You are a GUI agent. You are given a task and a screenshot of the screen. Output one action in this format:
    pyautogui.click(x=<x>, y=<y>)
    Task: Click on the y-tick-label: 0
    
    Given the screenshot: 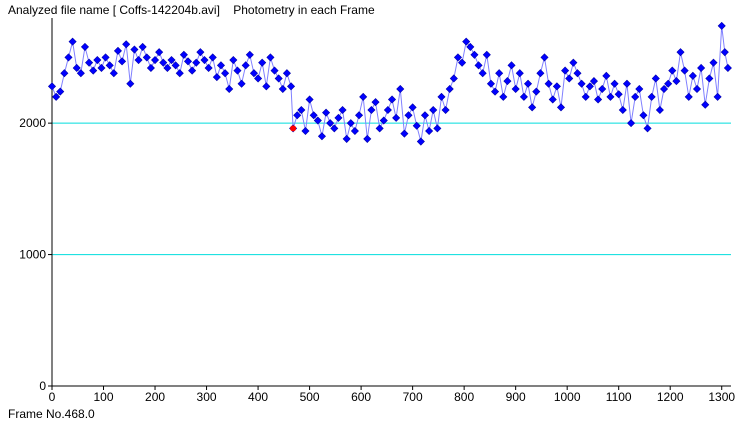 What is the action you would take?
    pyautogui.click(x=42, y=386)
    